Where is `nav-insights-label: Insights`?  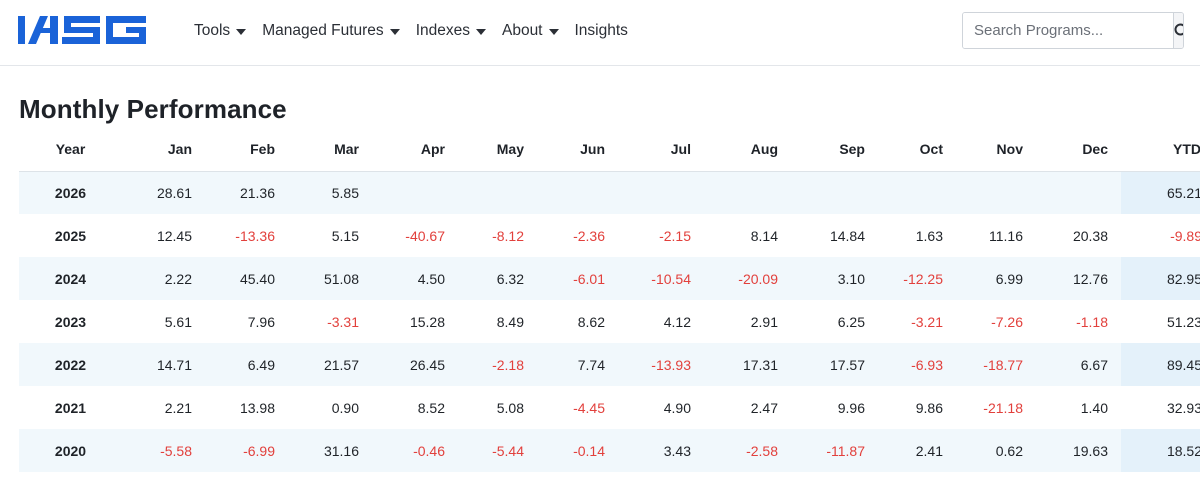
nav-insights-label: Insights is located at coordinates (601, 30).